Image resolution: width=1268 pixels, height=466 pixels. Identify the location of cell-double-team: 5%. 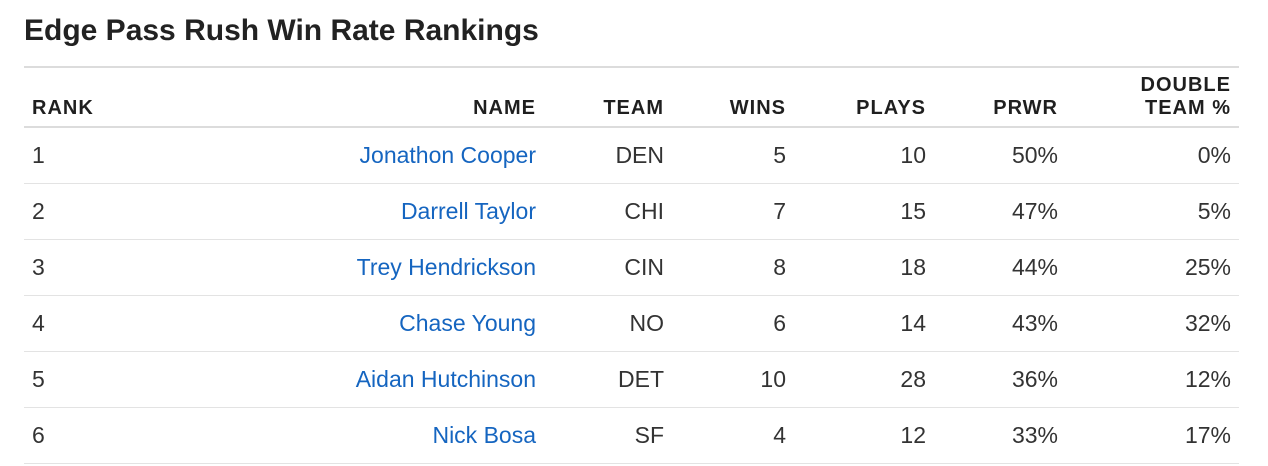
(1152, 211).